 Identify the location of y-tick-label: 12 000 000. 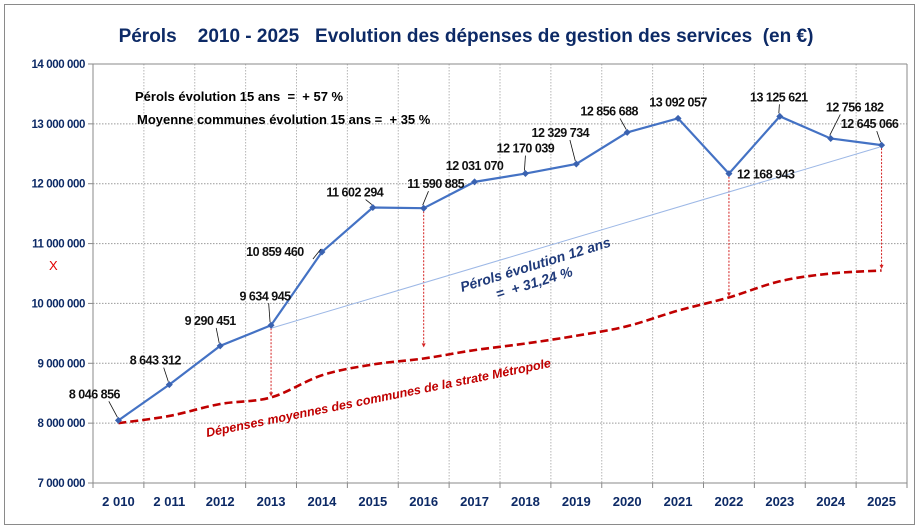
(58, 185).